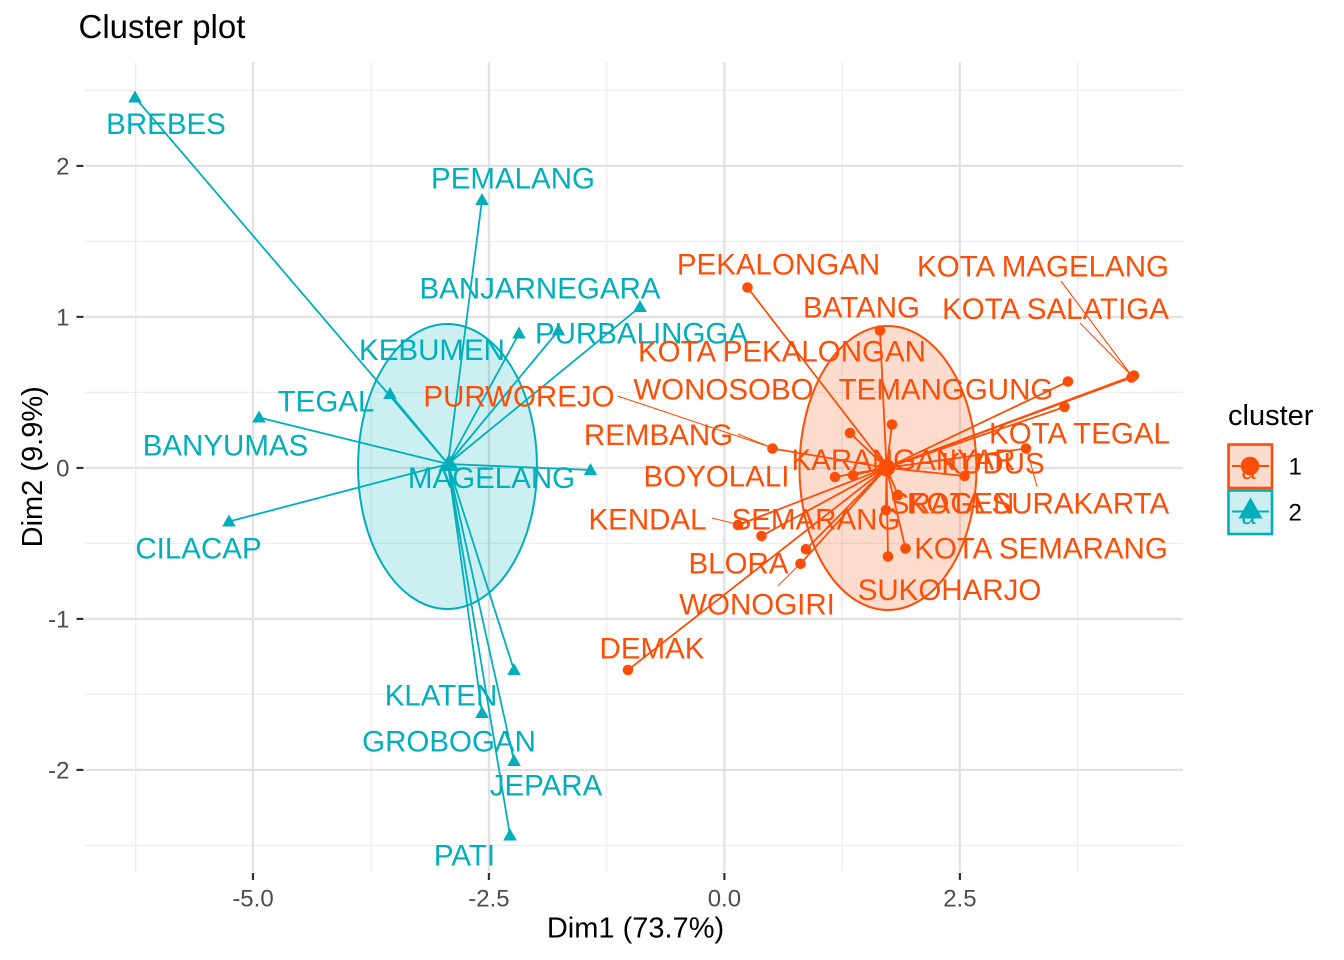 The width and height of the screenshot is (1344, 960). I want to click on svg-text: REMBANG, so click(658, 435).